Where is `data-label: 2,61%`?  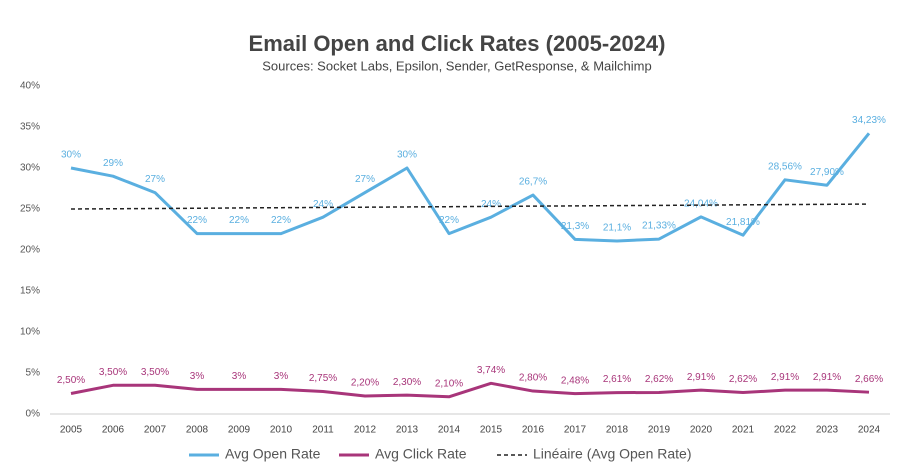 data-label: 2,61% is located at coordinates (617, 379).